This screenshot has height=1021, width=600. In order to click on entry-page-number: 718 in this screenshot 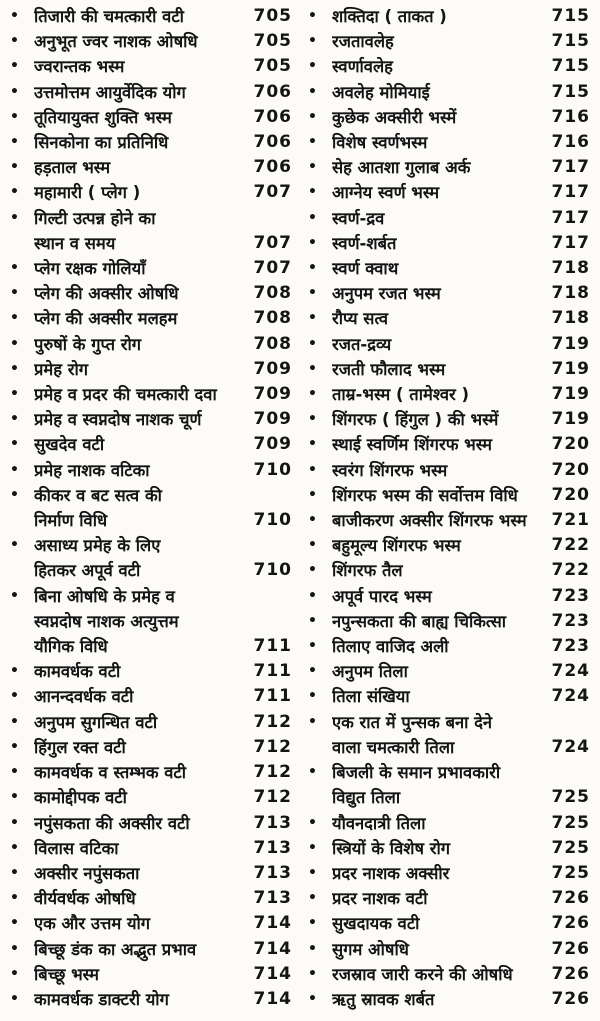, I will do `click(570, 318)`.